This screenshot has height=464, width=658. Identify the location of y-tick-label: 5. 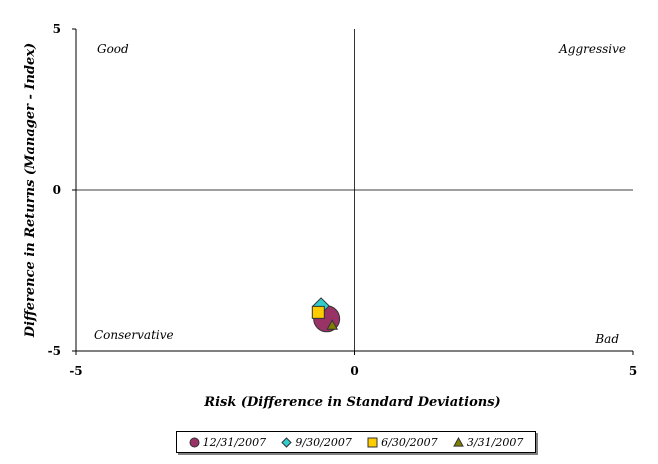
(57, 29).